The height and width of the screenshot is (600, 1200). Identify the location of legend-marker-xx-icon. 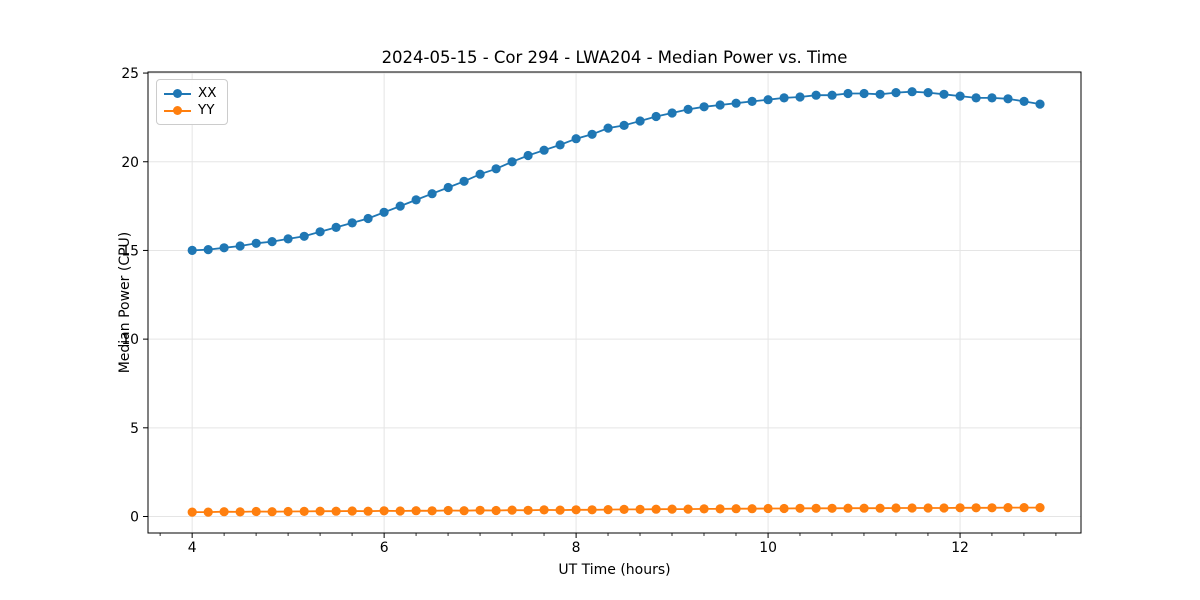
(177, 93).